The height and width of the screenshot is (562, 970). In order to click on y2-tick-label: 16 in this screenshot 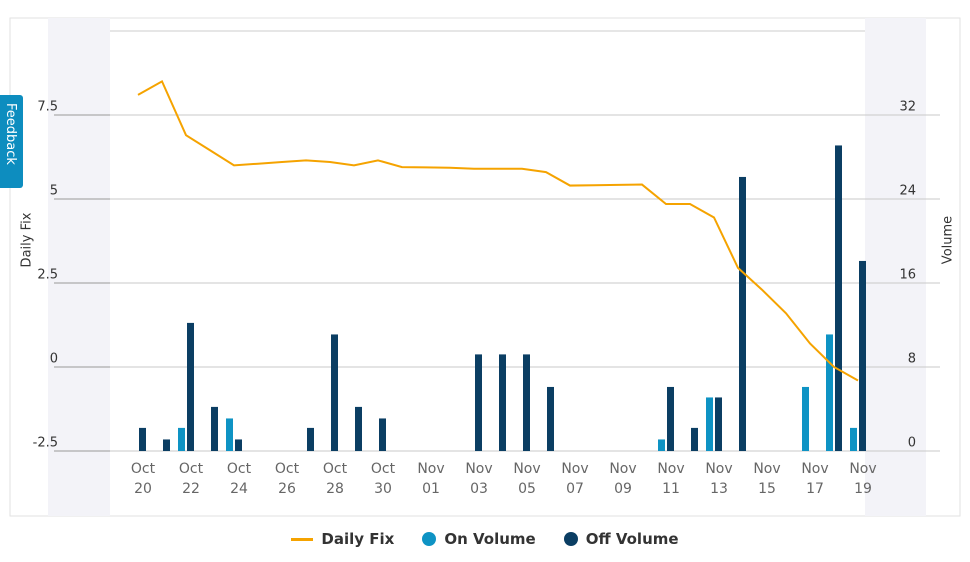, I will do `click(907, 275)`.